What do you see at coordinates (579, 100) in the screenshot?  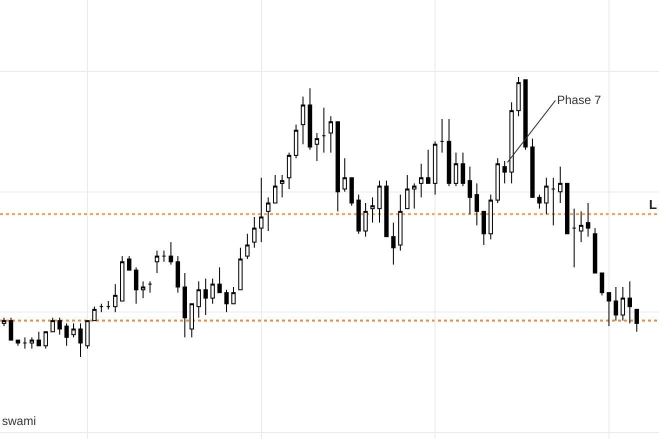 I see `annotation: Phase 7` at bounding box center [579, 100].